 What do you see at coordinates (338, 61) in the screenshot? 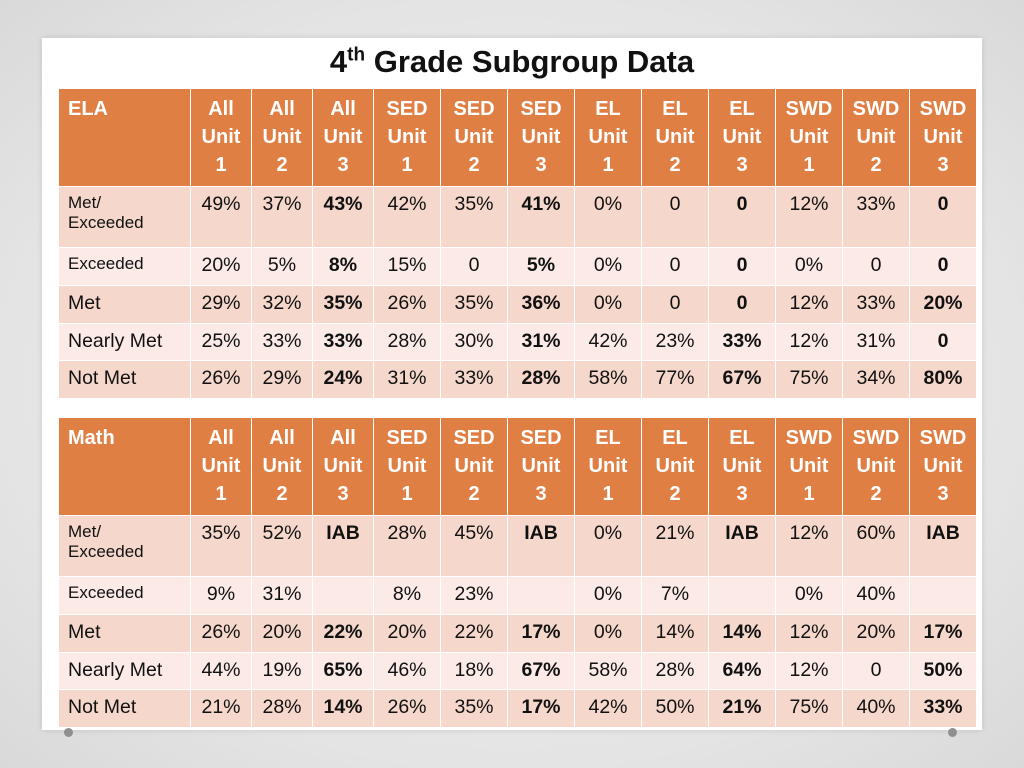
I see `title-number: 4` at bounding box center [338, 61].